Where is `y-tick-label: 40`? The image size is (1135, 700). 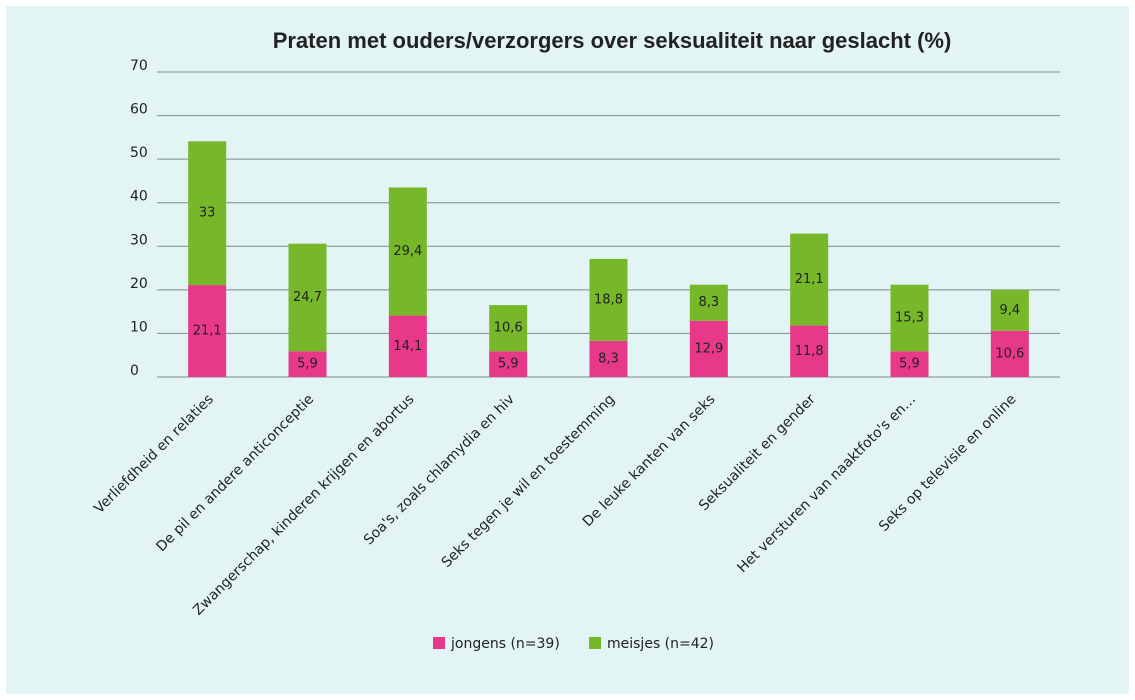
y-tick-label: 40 is located at coordinates (139, 197).